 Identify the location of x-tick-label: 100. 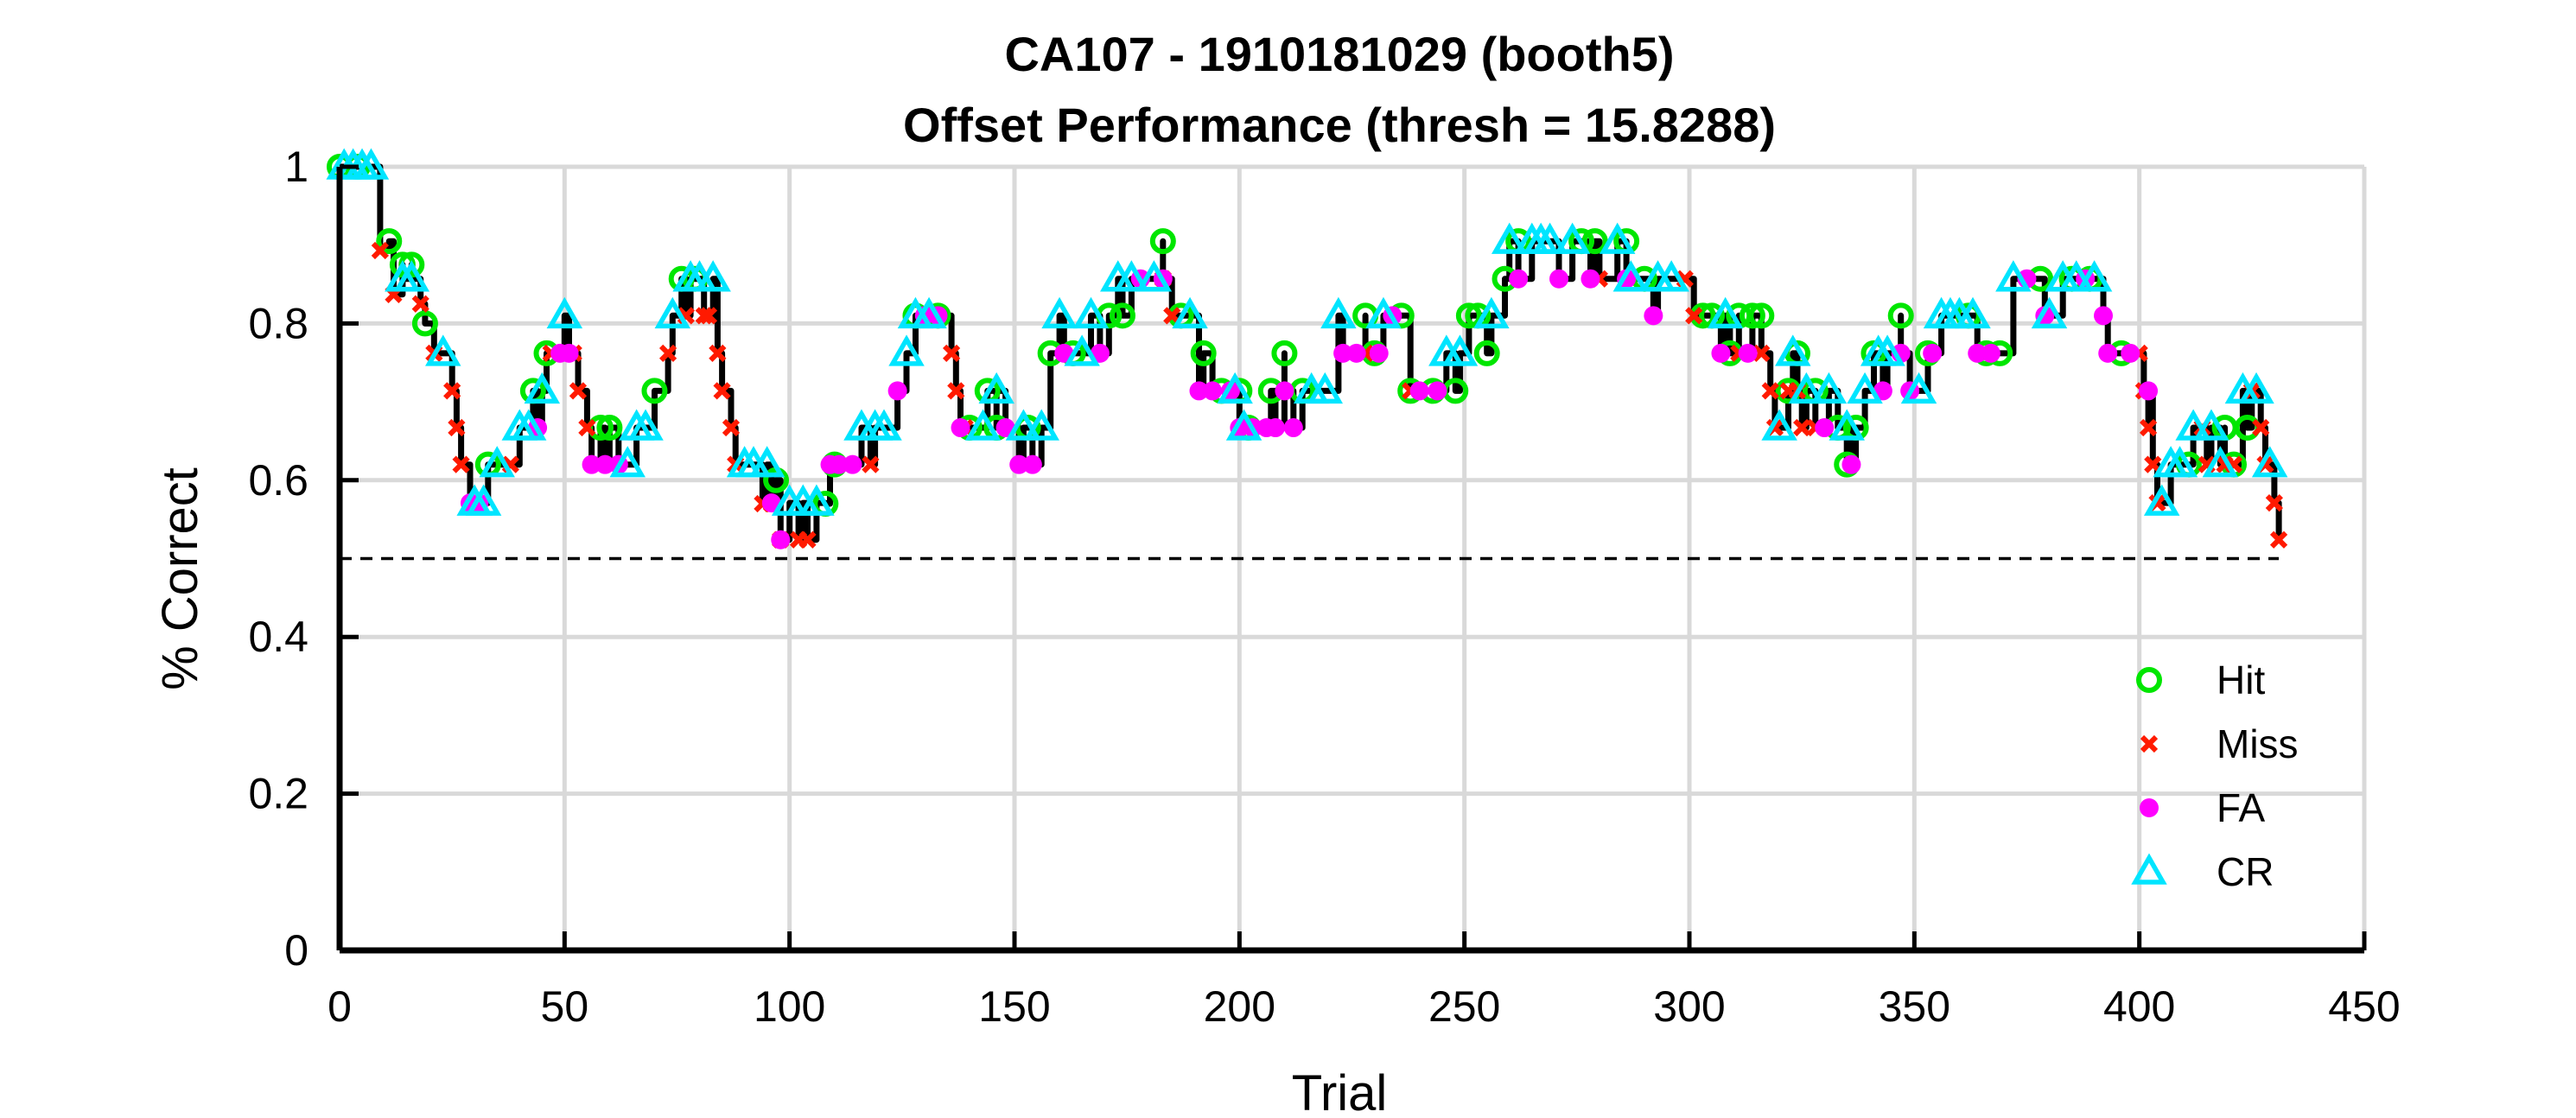
(790, 1006).